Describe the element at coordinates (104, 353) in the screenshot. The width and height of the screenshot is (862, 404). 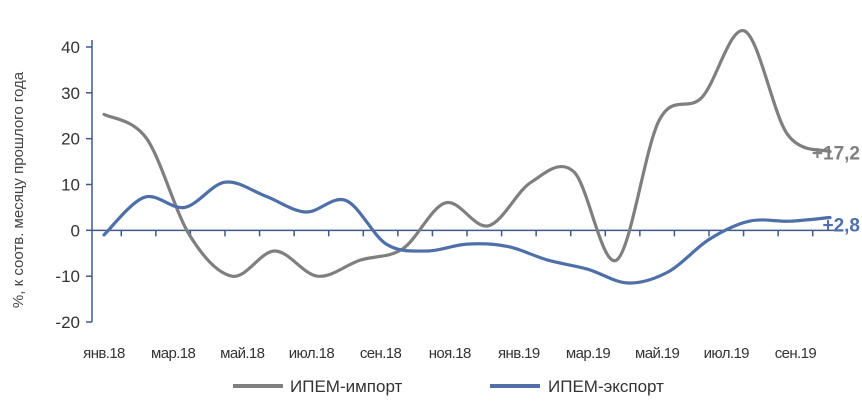
I see `x-tick-label: янв.18` at that location.